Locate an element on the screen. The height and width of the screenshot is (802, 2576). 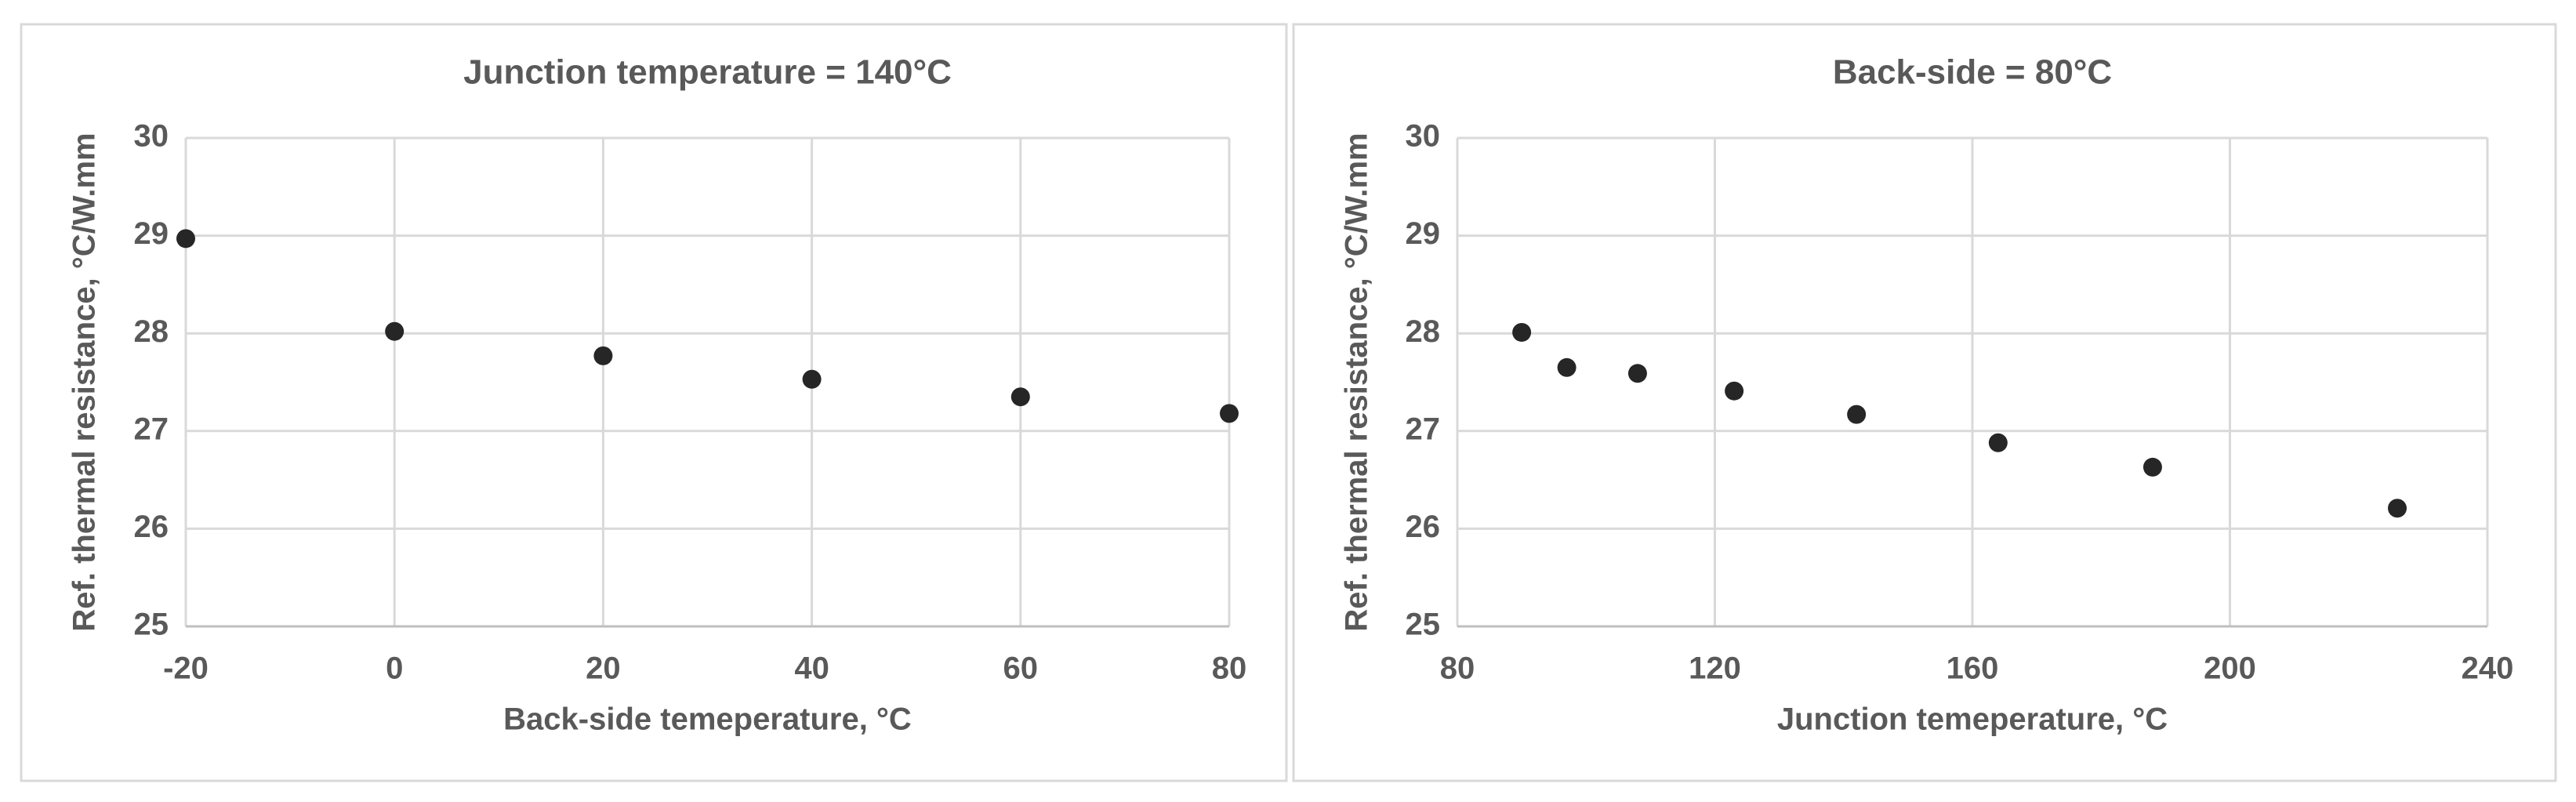
chart-title: Back-side = 80°C is located at coordinates (1973, 72).